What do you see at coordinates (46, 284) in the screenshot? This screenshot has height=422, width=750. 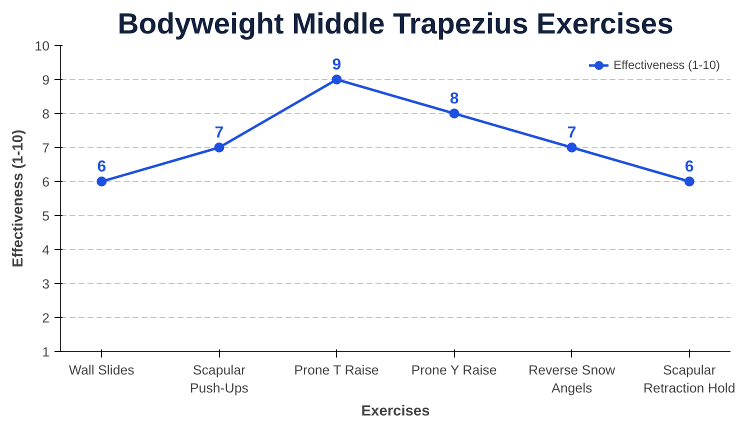 I see `y-tick-label: 3` at bounding box center [46, 284].